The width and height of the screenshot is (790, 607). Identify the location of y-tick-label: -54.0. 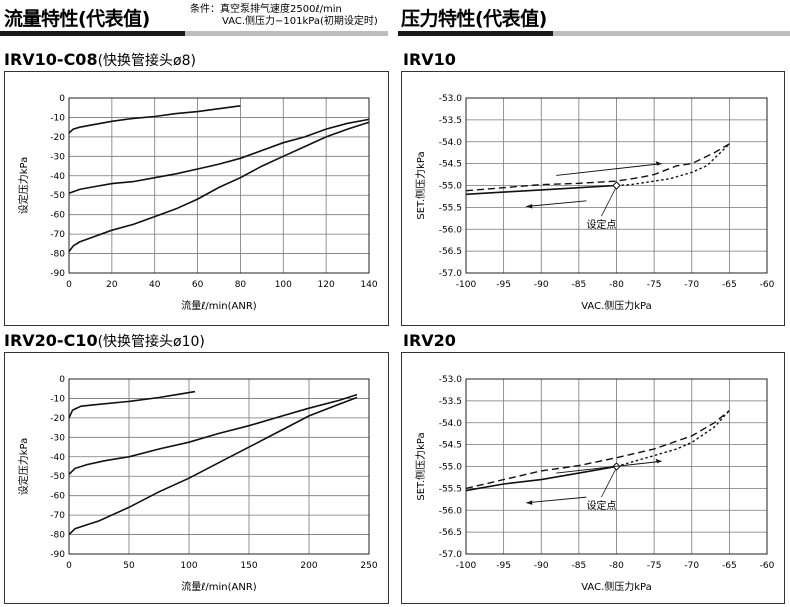
(451, 143).